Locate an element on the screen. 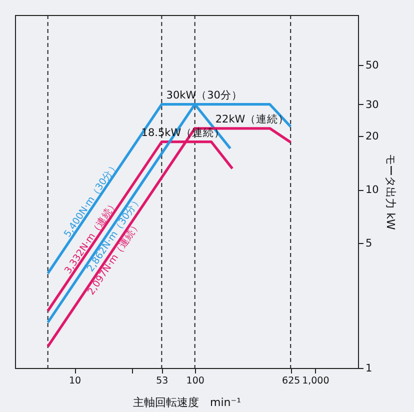  x-tick-label: 1,000 is located at coordinates (316, 381).